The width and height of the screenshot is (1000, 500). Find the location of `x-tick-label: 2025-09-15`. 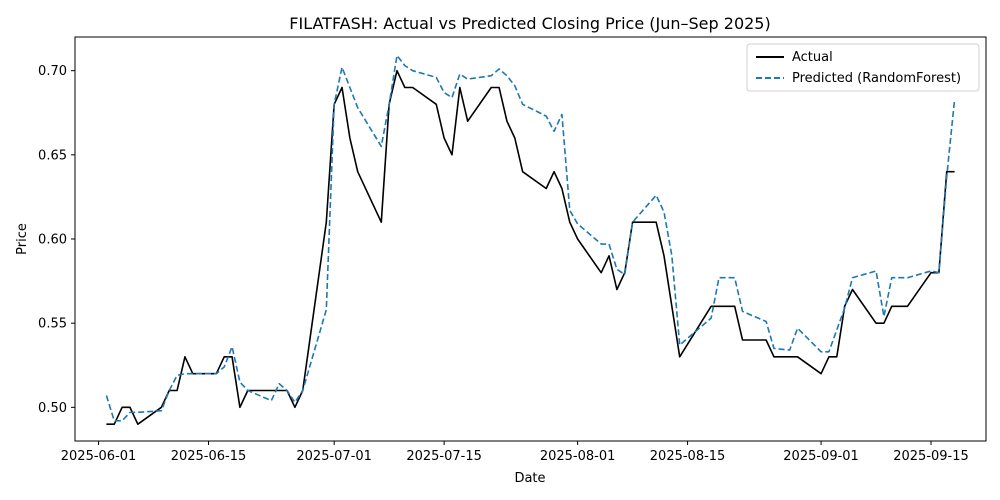

x-tick-label: 2025-09-15 is located at coordinates (931, 456).